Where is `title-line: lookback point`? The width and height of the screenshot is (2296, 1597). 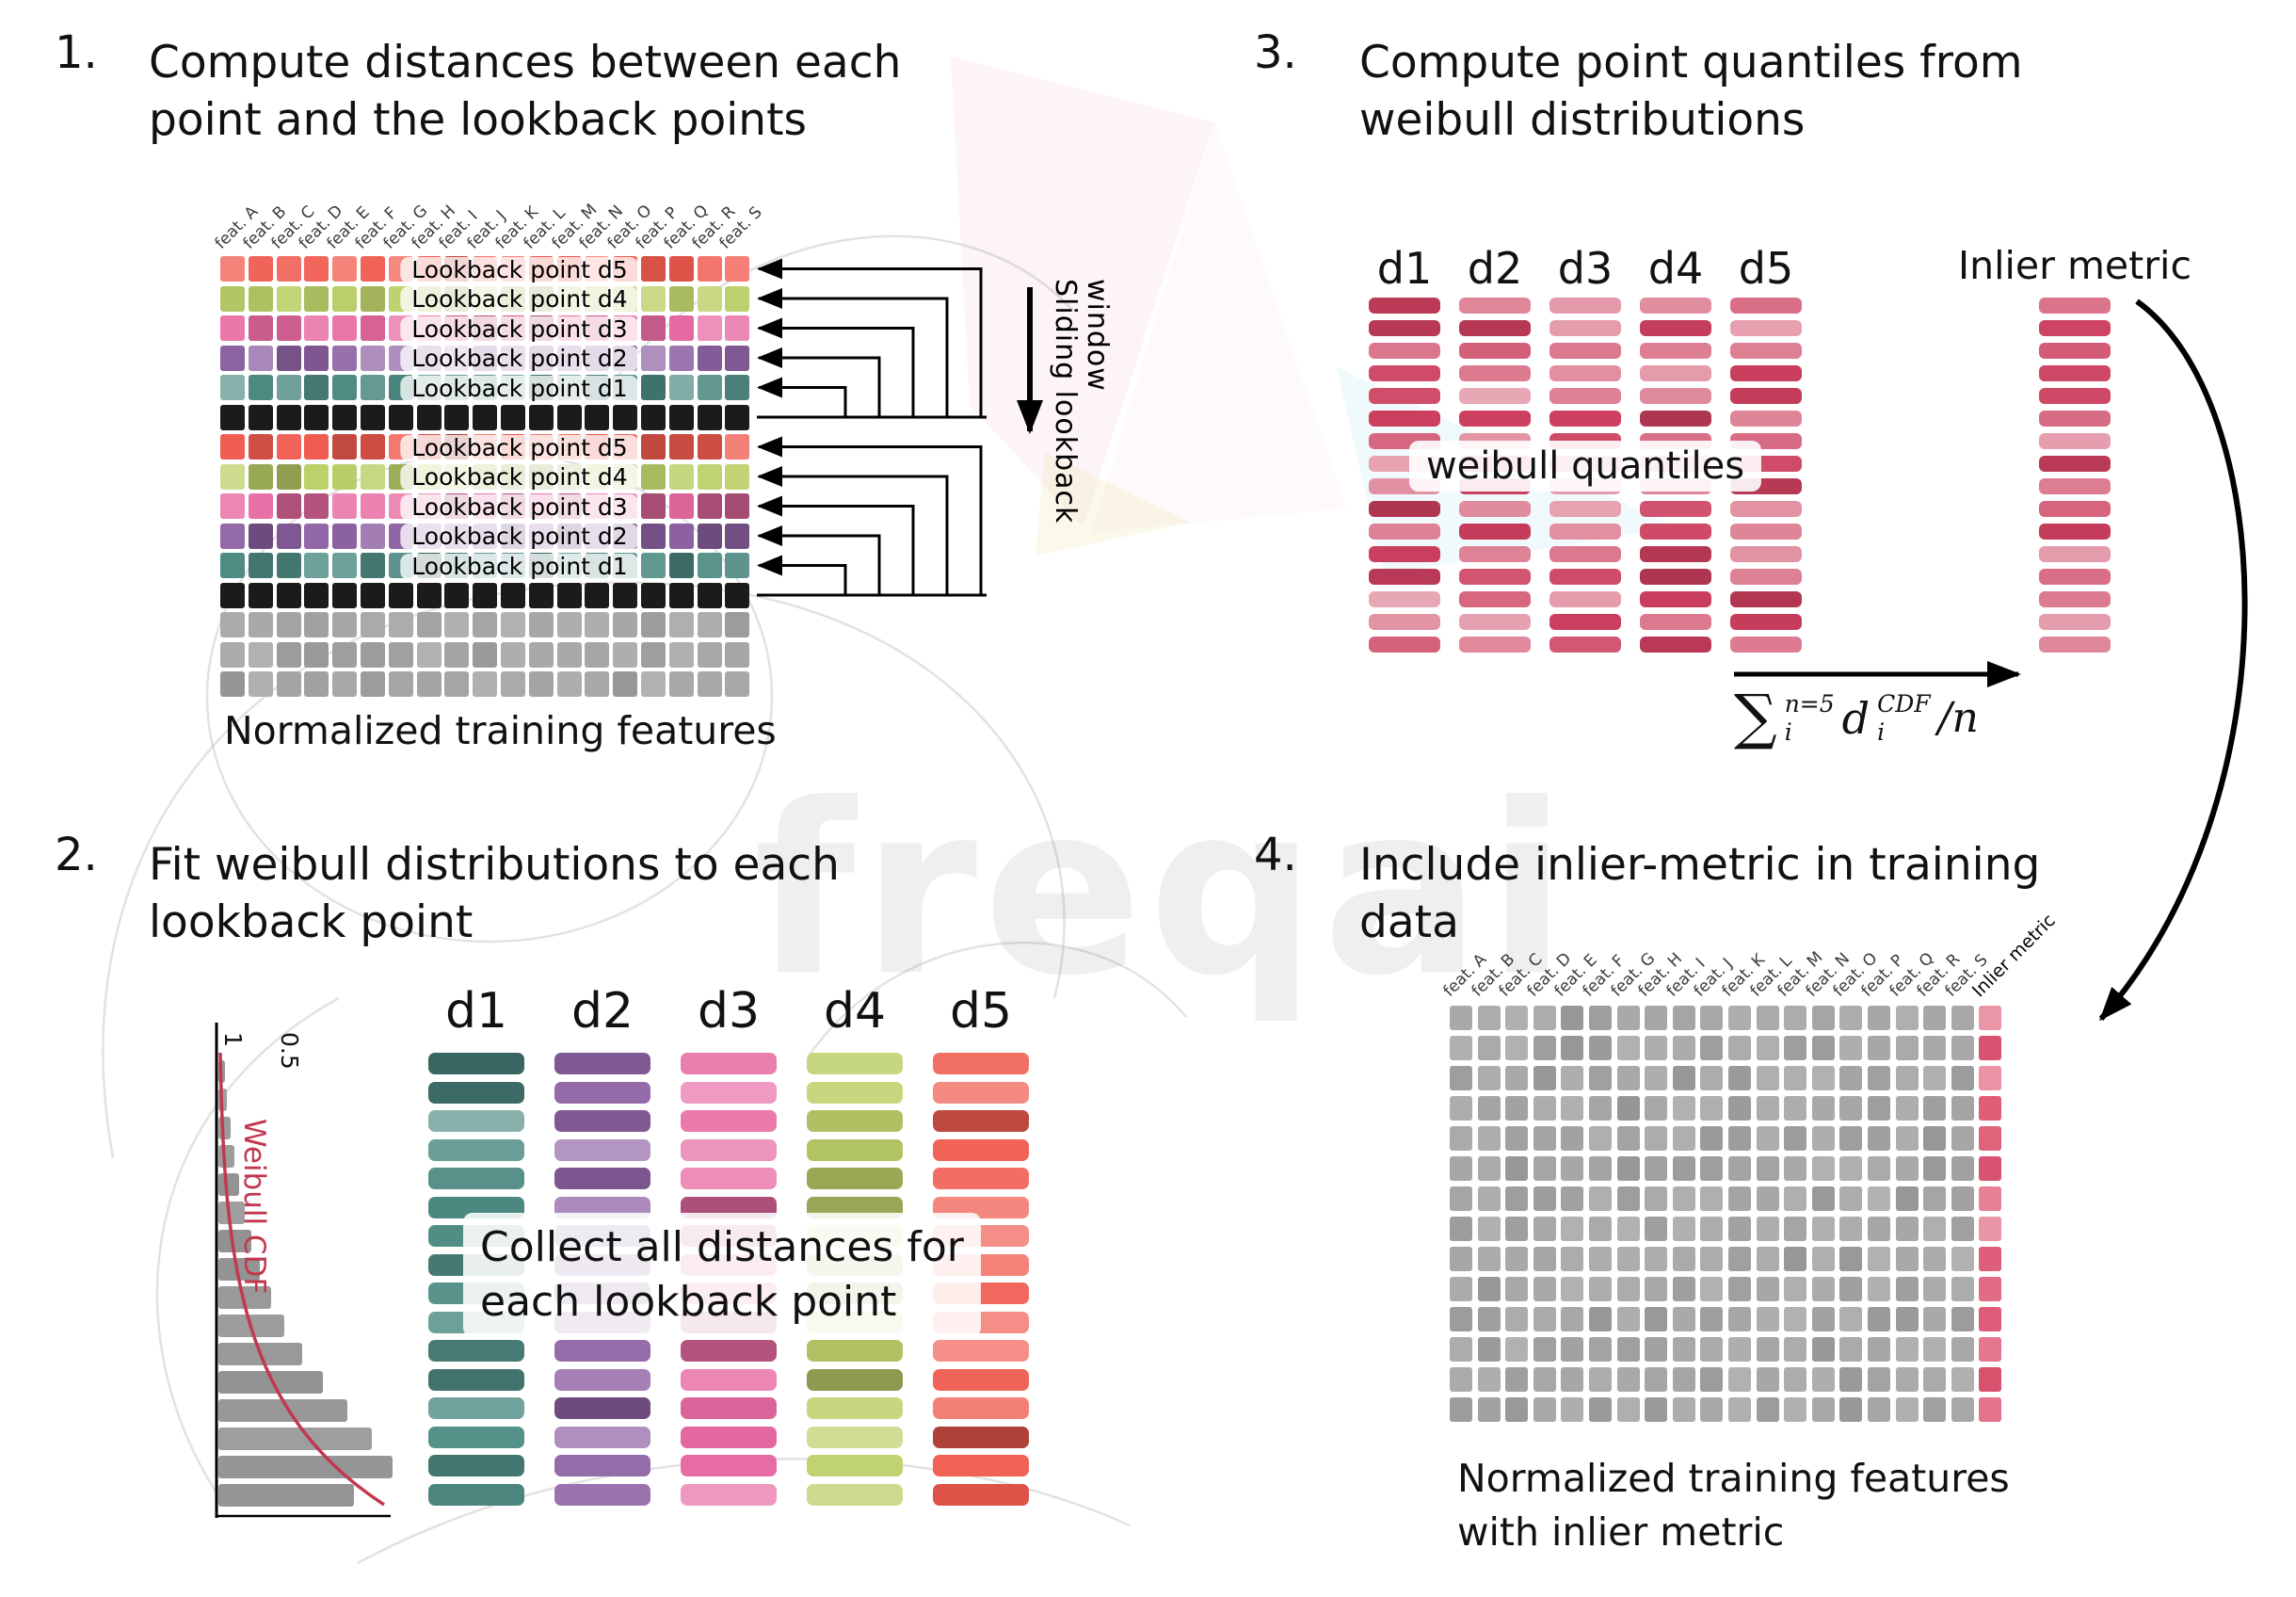
title-line: lookback point is located at coordinates (312, 922).